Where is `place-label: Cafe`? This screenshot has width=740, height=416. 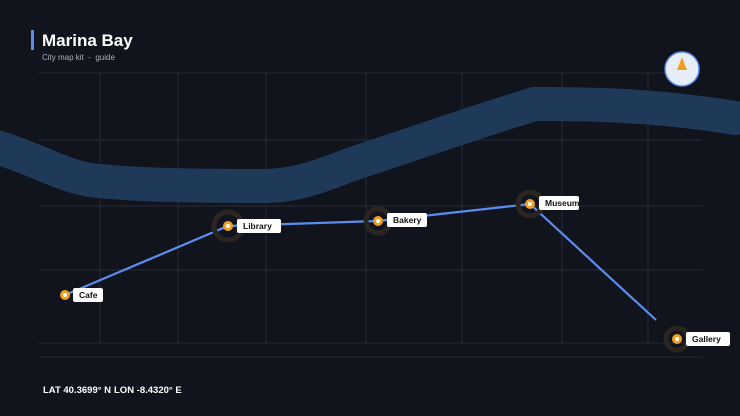 place-label: Cafe is located at coordinates (88, 295).